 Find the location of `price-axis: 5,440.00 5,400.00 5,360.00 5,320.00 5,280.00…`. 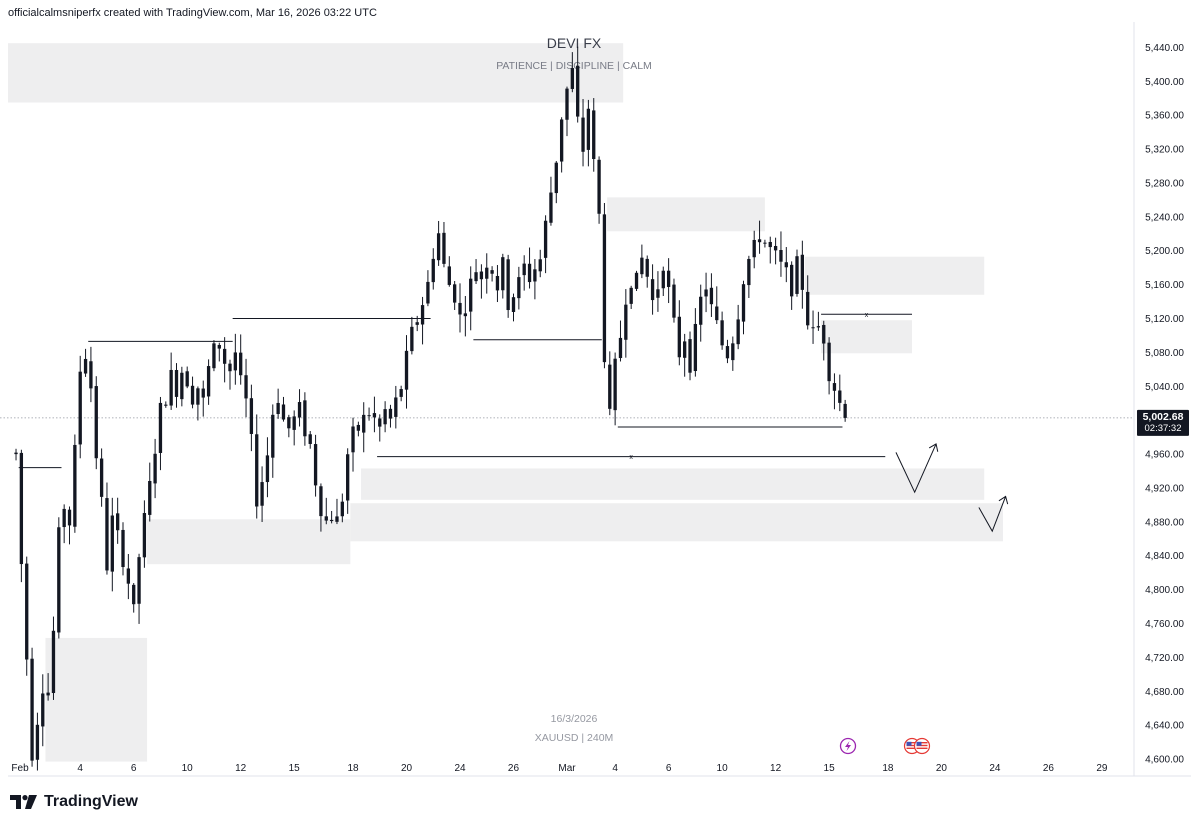

price-axis: 5,440.00 5,400.00 5,360.00 5,320.00 5,280.00… is located at coordinates (1164, 404).